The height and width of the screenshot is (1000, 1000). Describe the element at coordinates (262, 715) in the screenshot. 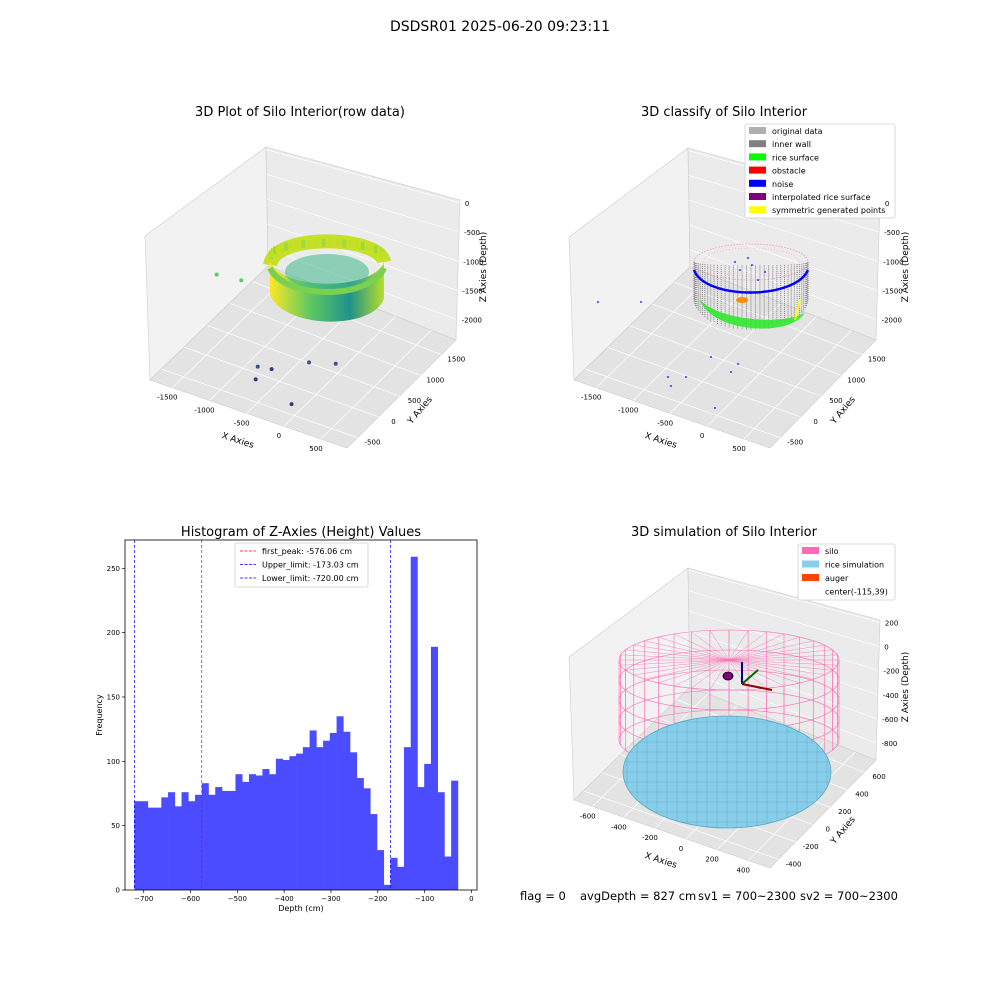

I see `histogram-vlines` at that location.